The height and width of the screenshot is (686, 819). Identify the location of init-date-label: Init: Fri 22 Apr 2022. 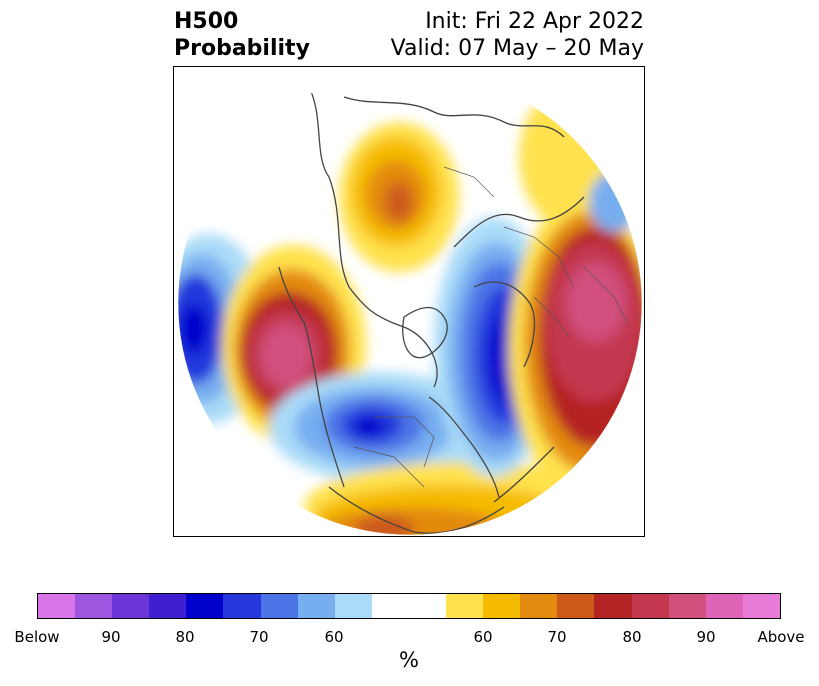
(534, 21).